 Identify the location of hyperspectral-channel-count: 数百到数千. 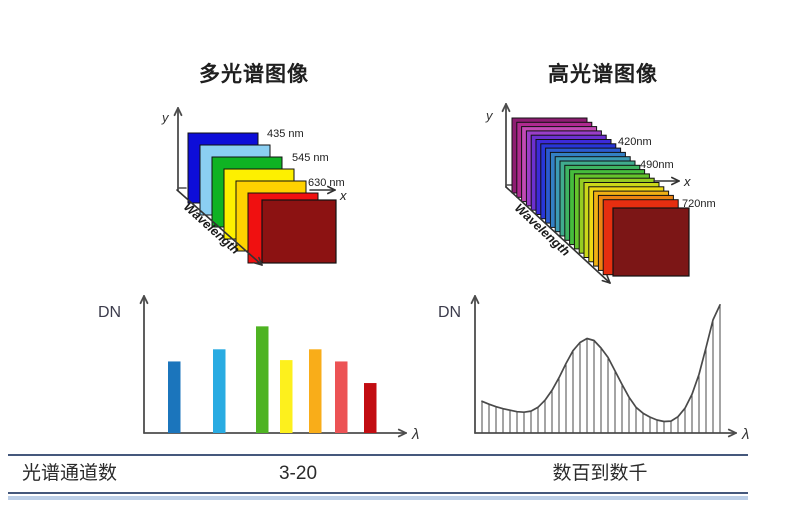
(600, 473).